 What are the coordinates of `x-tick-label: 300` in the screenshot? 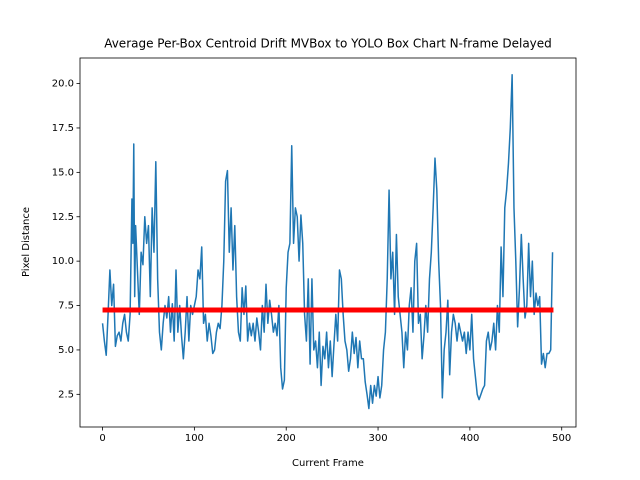 It's located at (378, 438).